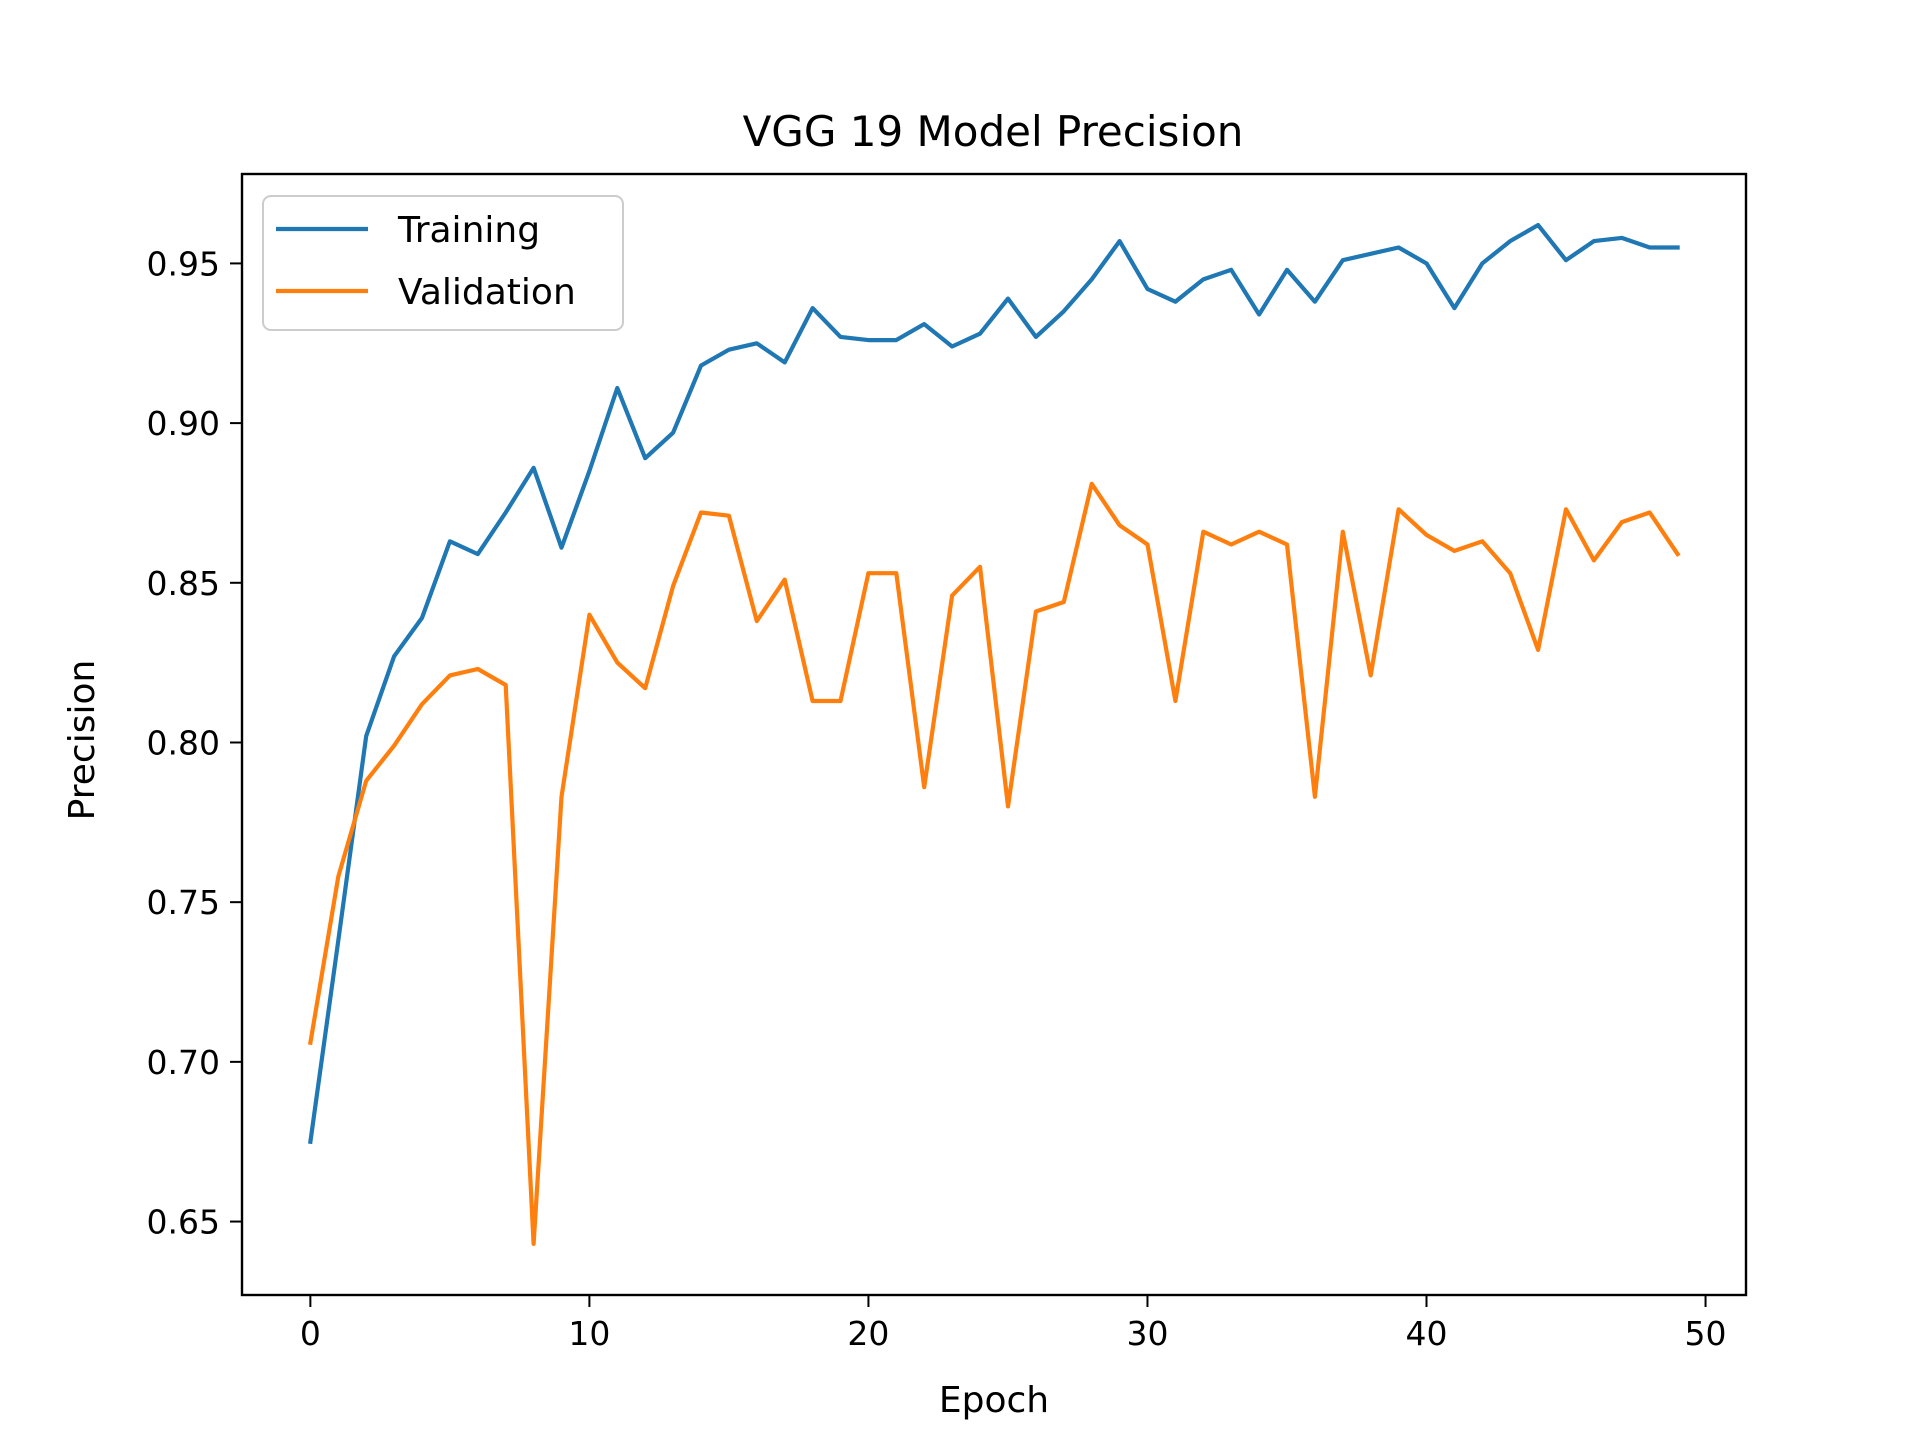  I want to click on legend-label-validation: Validation, so click(487, 292).